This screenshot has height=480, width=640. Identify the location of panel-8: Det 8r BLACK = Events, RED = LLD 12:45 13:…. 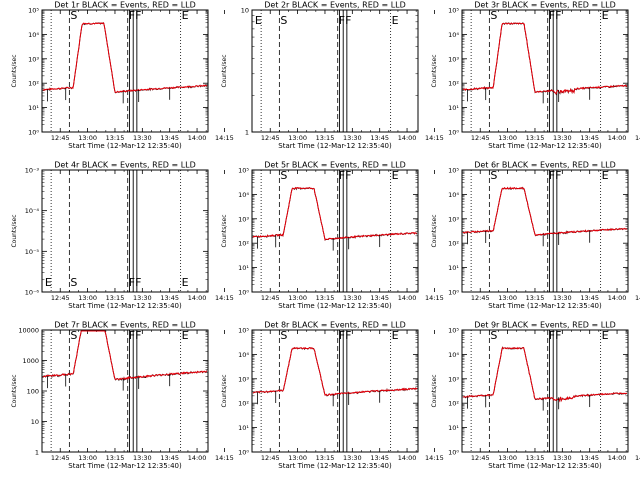
(332, 396).